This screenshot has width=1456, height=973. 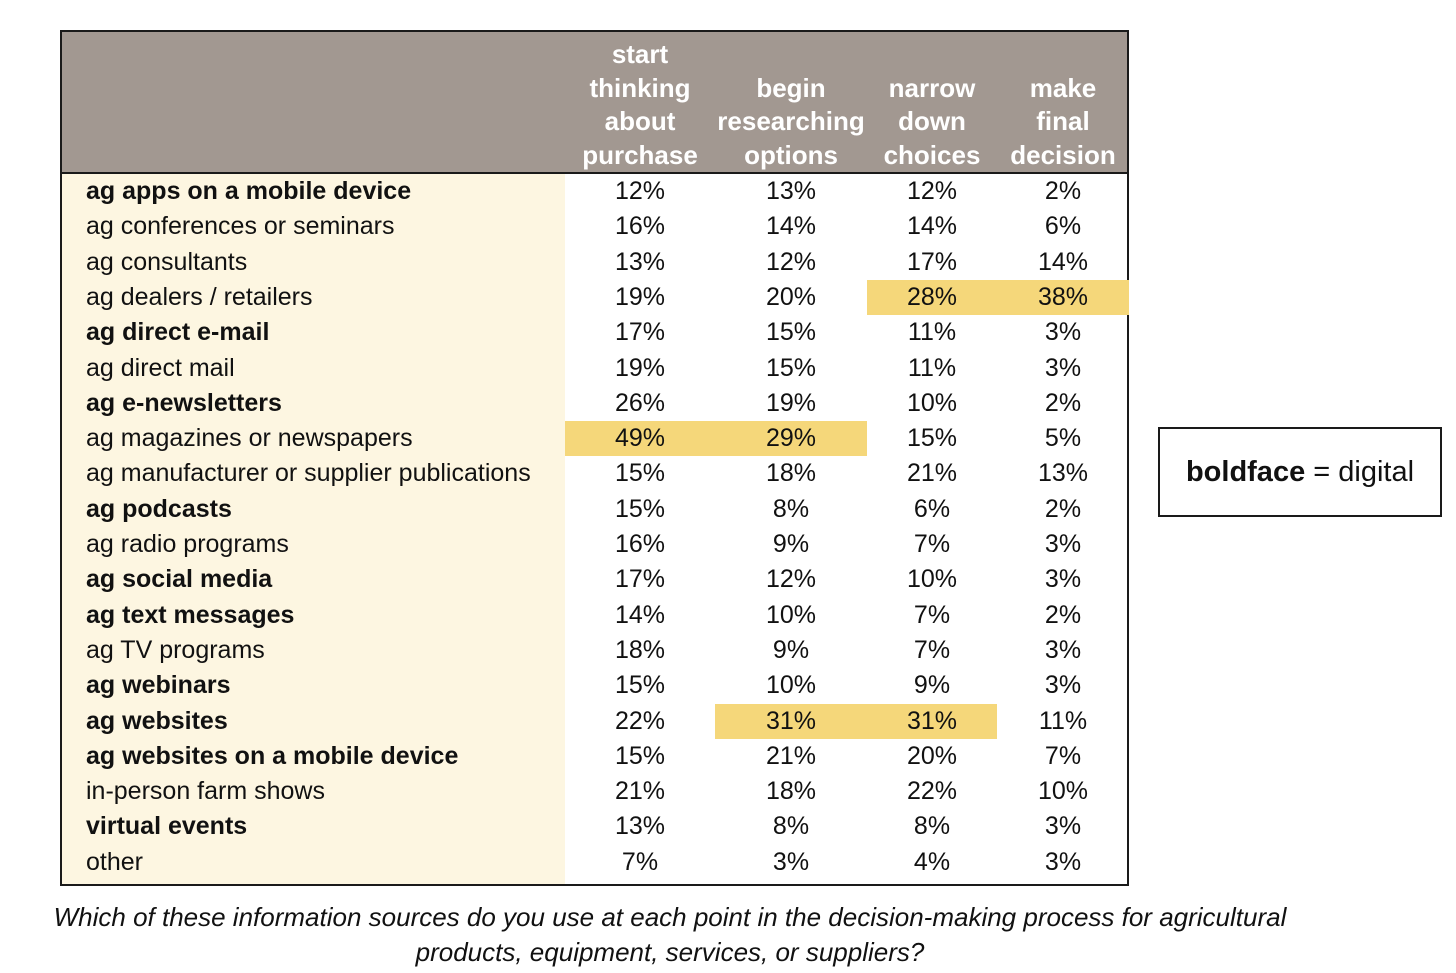 I want to click on row-label: ag direct mail, so click(x=160, y=367).